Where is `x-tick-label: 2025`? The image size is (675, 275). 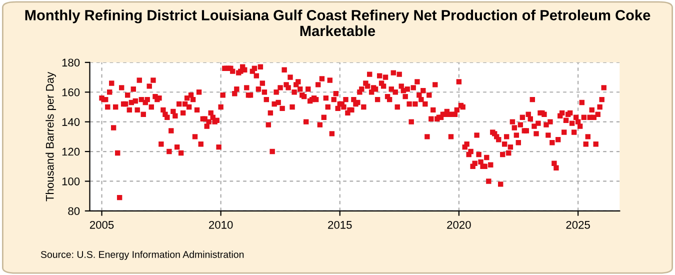 x-tick-label: 2025 is located at coordinates (578, 224).